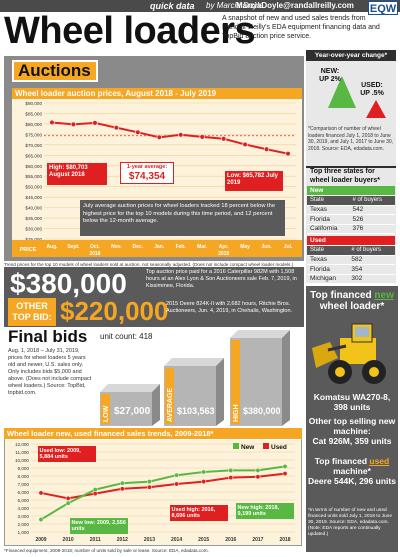  Describe the element at coordinates (328, 210) in the screenshot. I see `state-cell: Texas` at that location.